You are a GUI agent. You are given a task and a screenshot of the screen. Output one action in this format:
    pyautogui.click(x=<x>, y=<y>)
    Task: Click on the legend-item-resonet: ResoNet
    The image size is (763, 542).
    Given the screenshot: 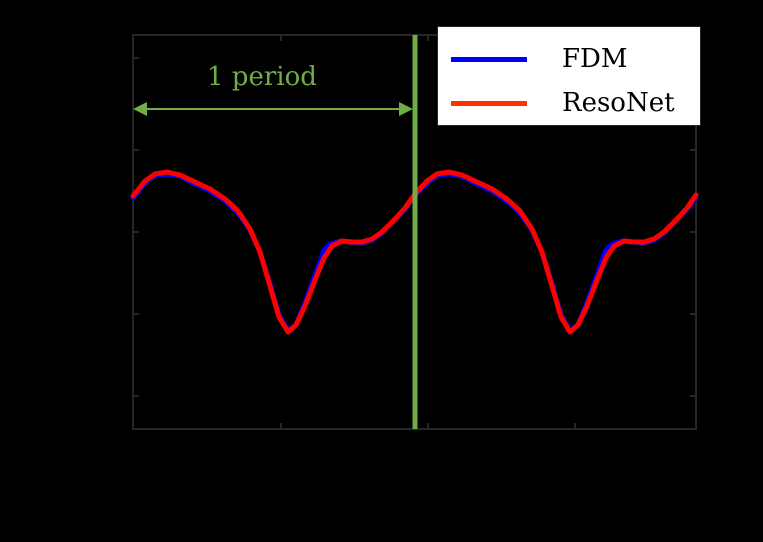 What is the action you would take?
    pyautogui.click(x=569, y=105)
    